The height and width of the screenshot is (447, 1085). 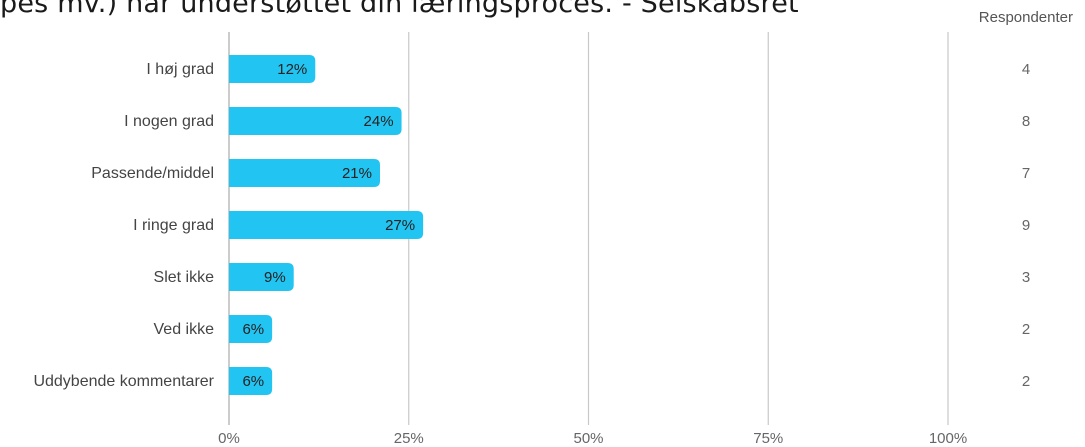 I want to click on x-tick-label: 0%, so click(x=229, y=438).